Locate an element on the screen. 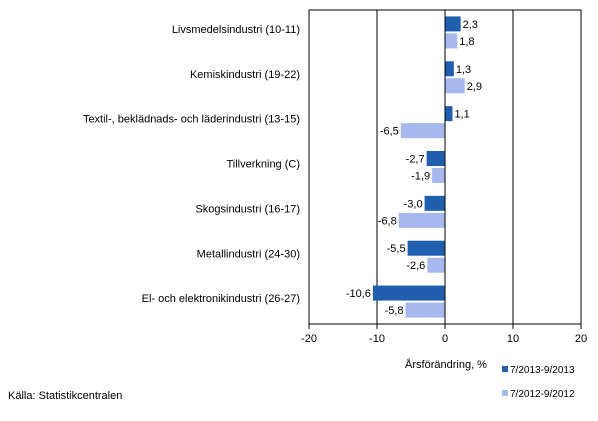 This screenshot has width=598, height=421. x-tick-label: -20 is located at coordinates (309, 339).